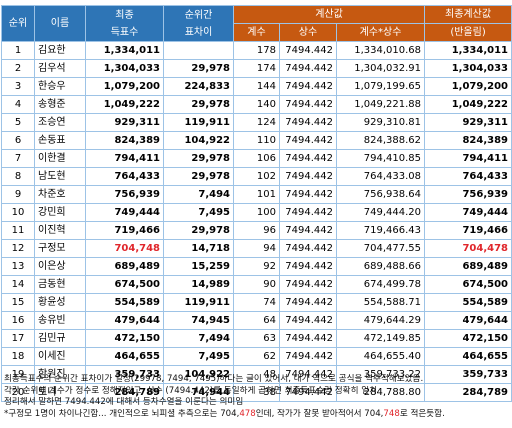  Describe the element at coordinates (308, 32) in the screenshot. I see `header-const: 상수` at that location.